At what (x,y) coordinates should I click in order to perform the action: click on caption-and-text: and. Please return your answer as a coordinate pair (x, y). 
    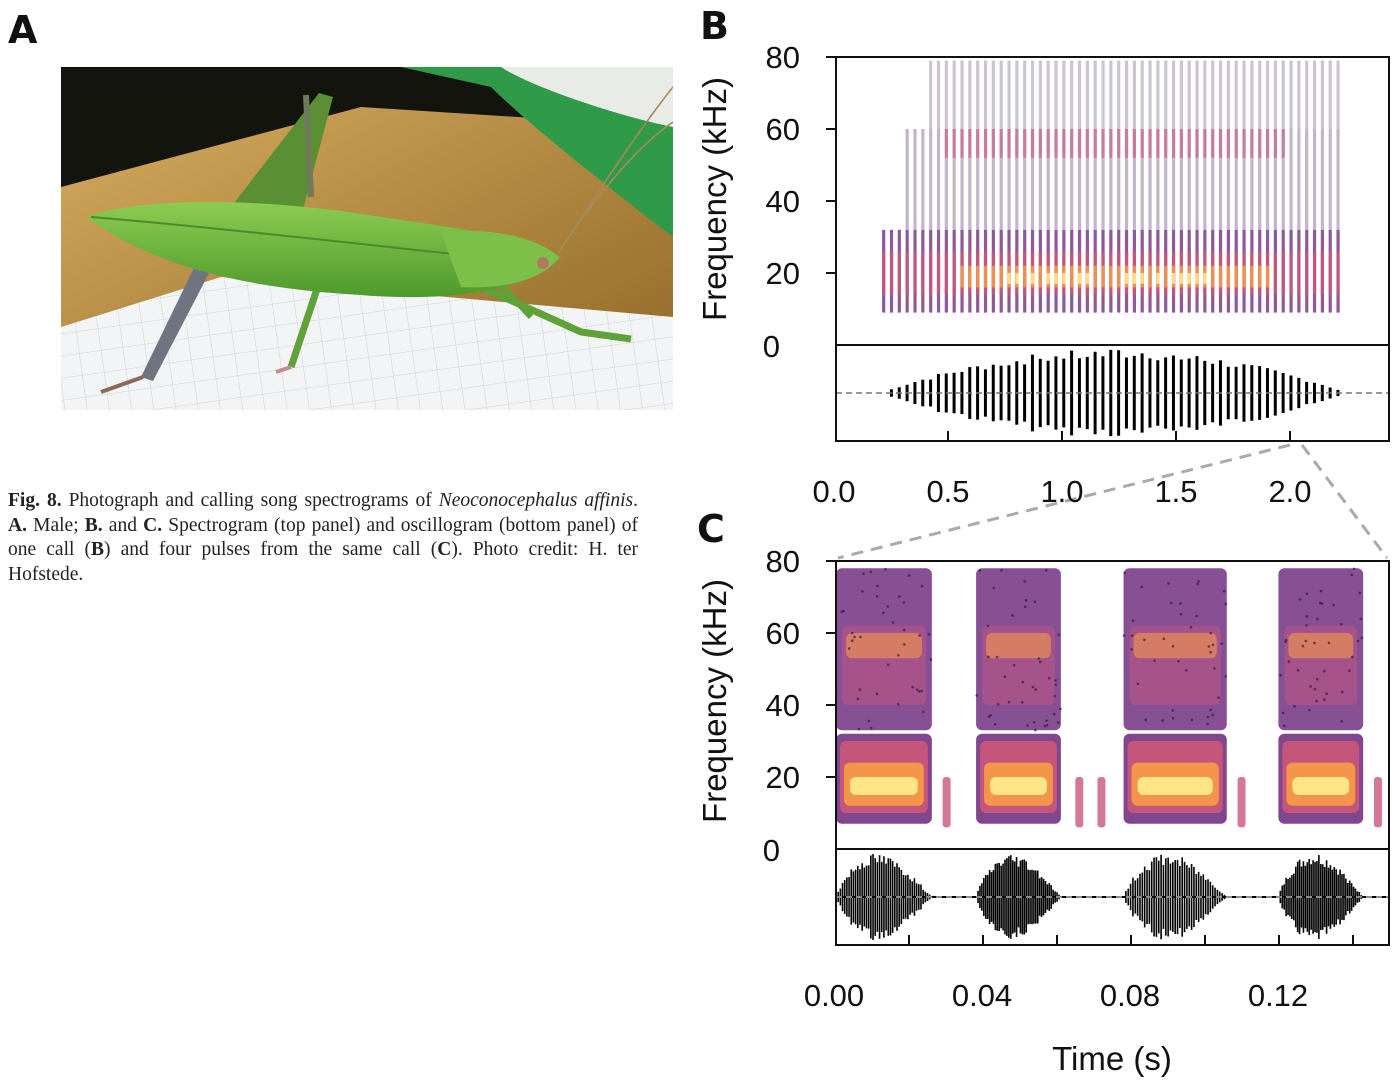
    Looking at the image, I should click on (123, 525).